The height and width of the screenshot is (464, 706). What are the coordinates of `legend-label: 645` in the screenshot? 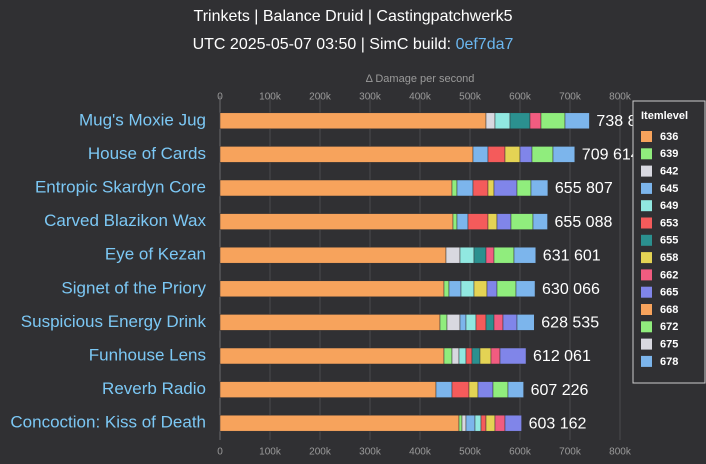 It's located at (669, 189).